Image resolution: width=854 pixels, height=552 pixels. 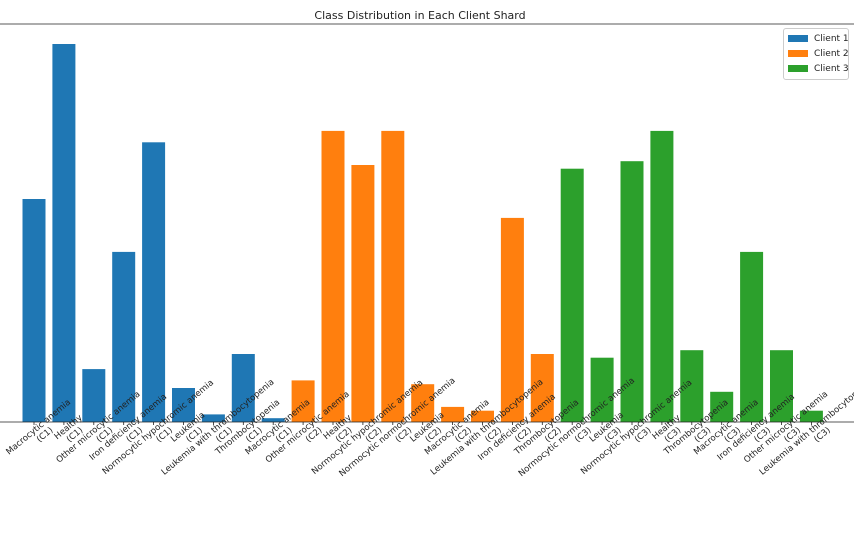 I want to click on legend-item-client-3: Client 3, so click(x=818, y=68).